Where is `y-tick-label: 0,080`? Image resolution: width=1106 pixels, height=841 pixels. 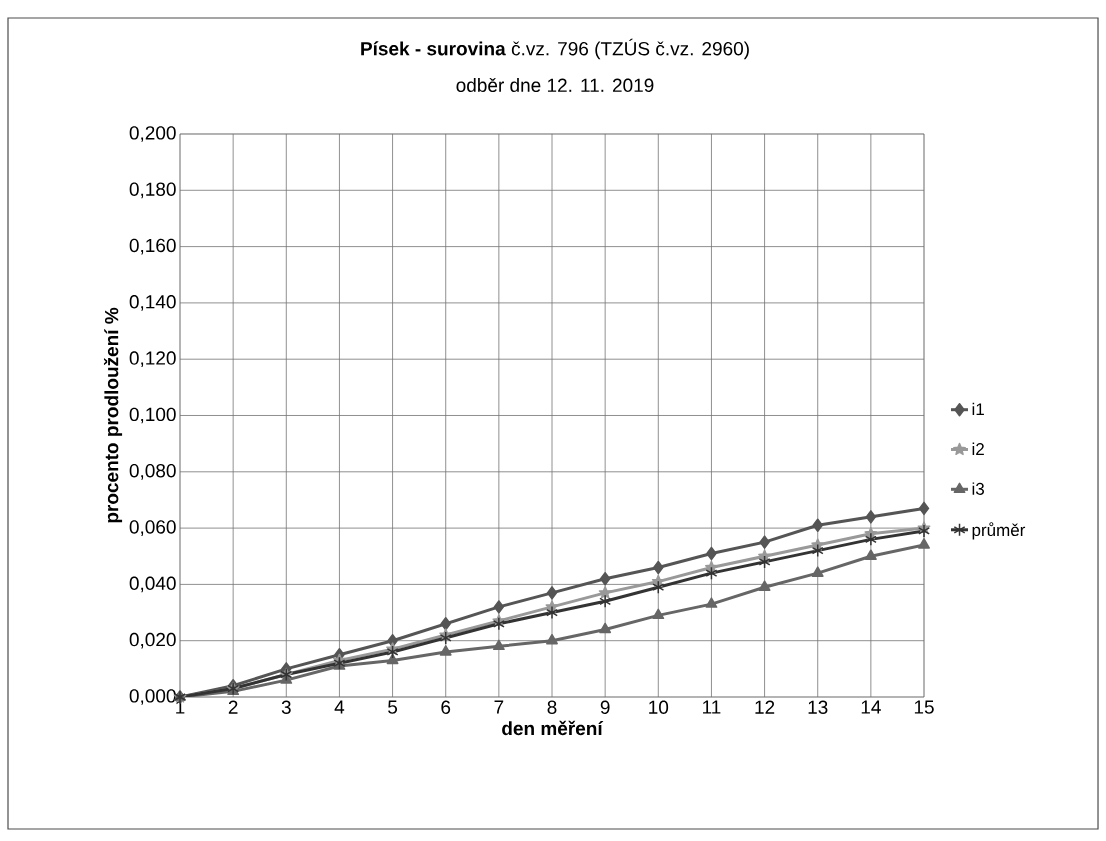
y-tick-label: 0,080 is located at coordinates (152, 471).